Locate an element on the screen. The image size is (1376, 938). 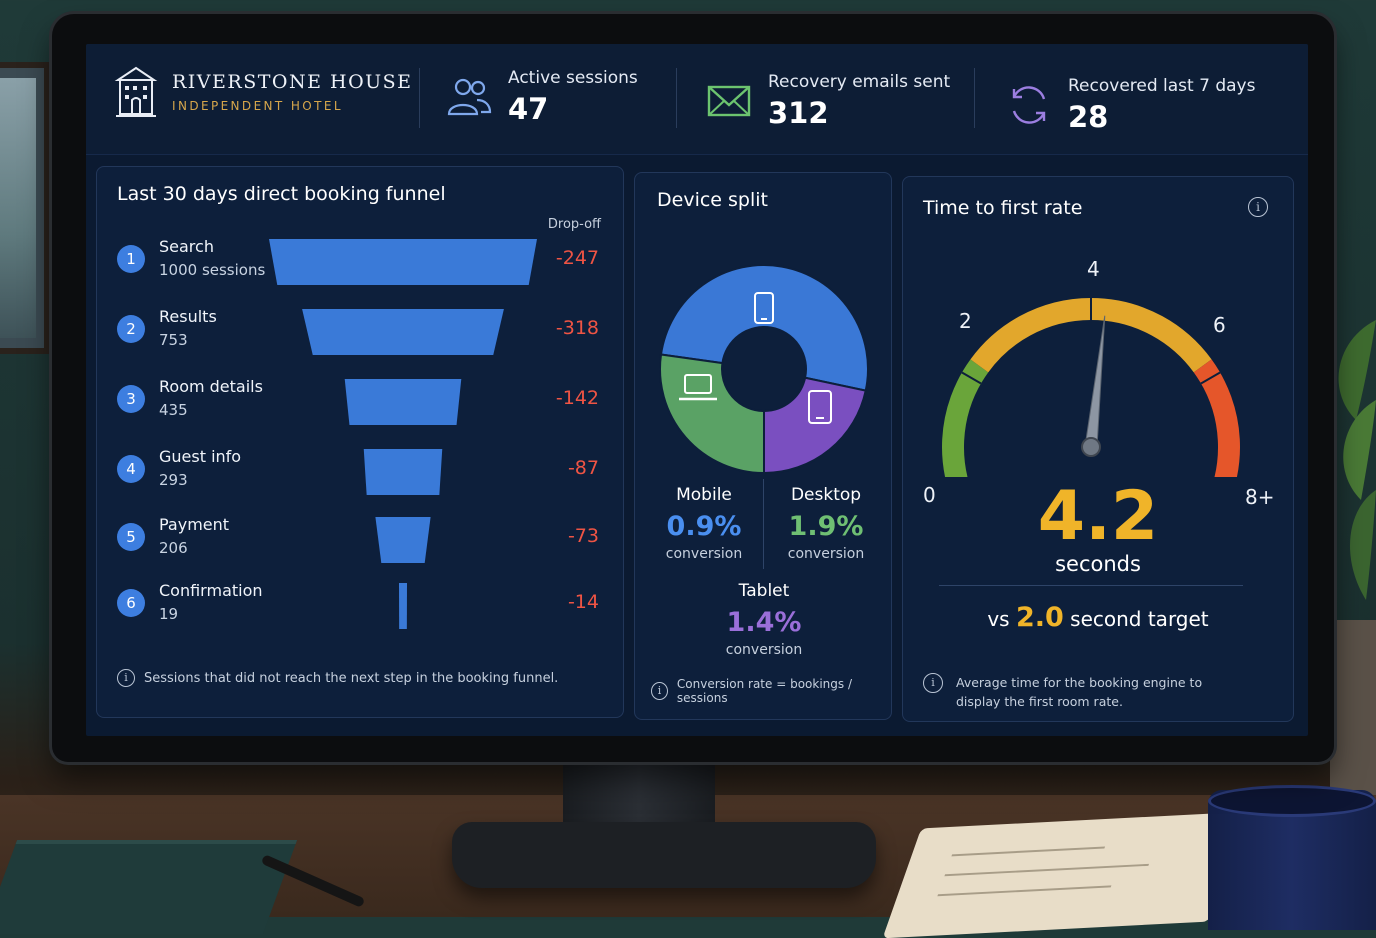
gauge-needle-hub is located at coordinates (1091, 447).